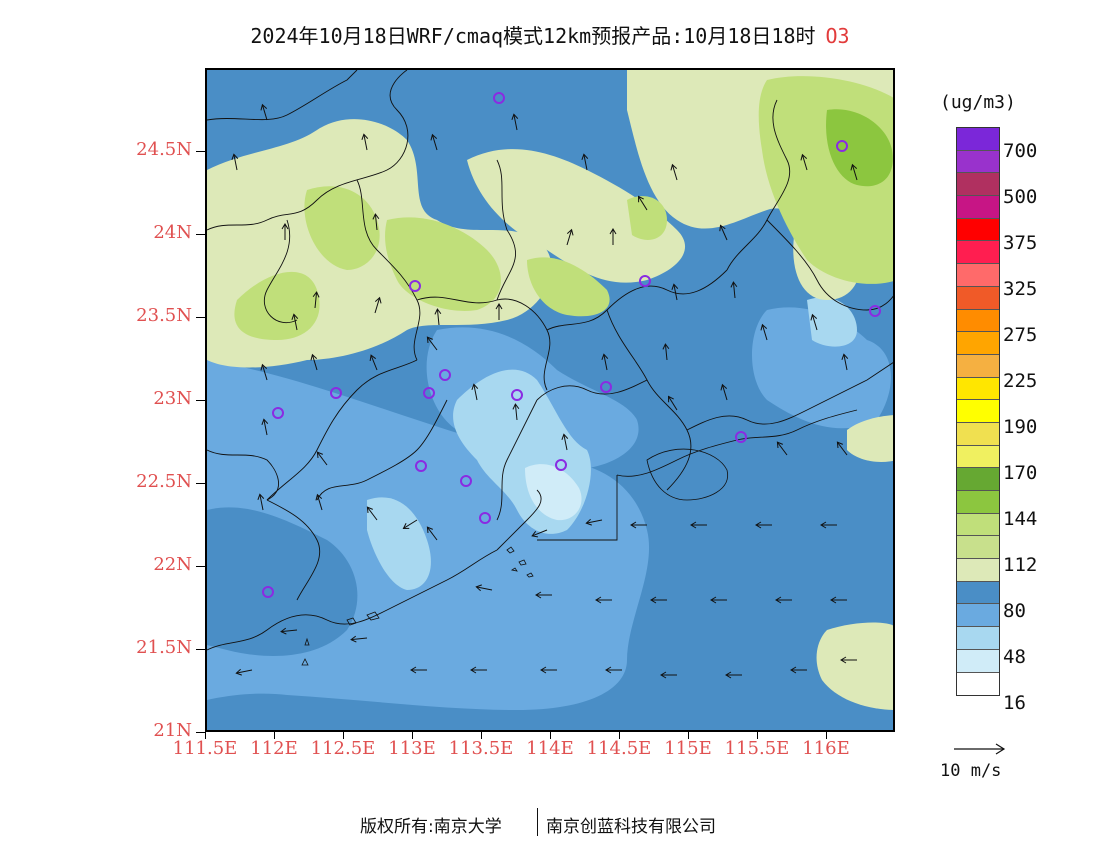 The image size is (1100, 850). Describe the element at coordinates (1020, 519) in the screenshot. I see `legend-label: 144` at that location.